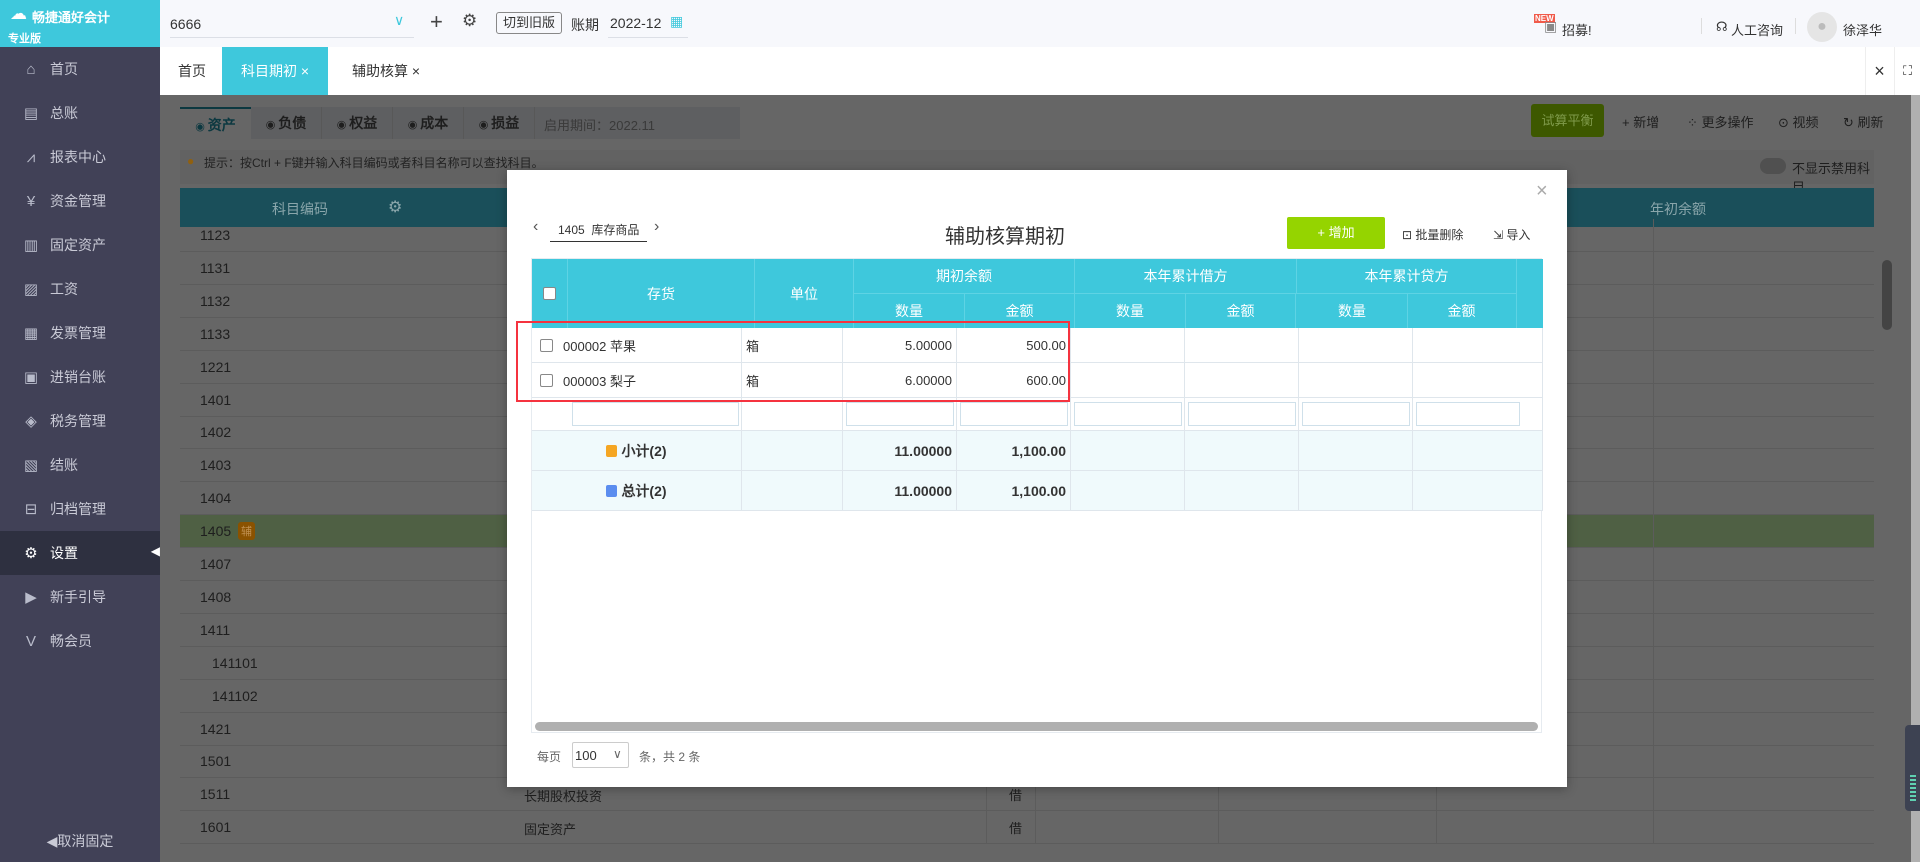 The image size is (1920, 862). Describe the element at coordinates (31, 421) in the screenshot. I see `tax-icon: ◈` at that location.